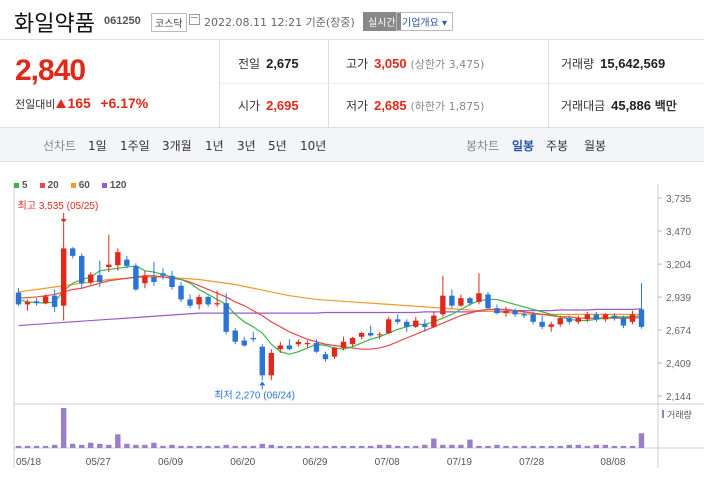 This screenshot has width=704, height=479. I want to click on low-label: 저가, so click(357, 106).